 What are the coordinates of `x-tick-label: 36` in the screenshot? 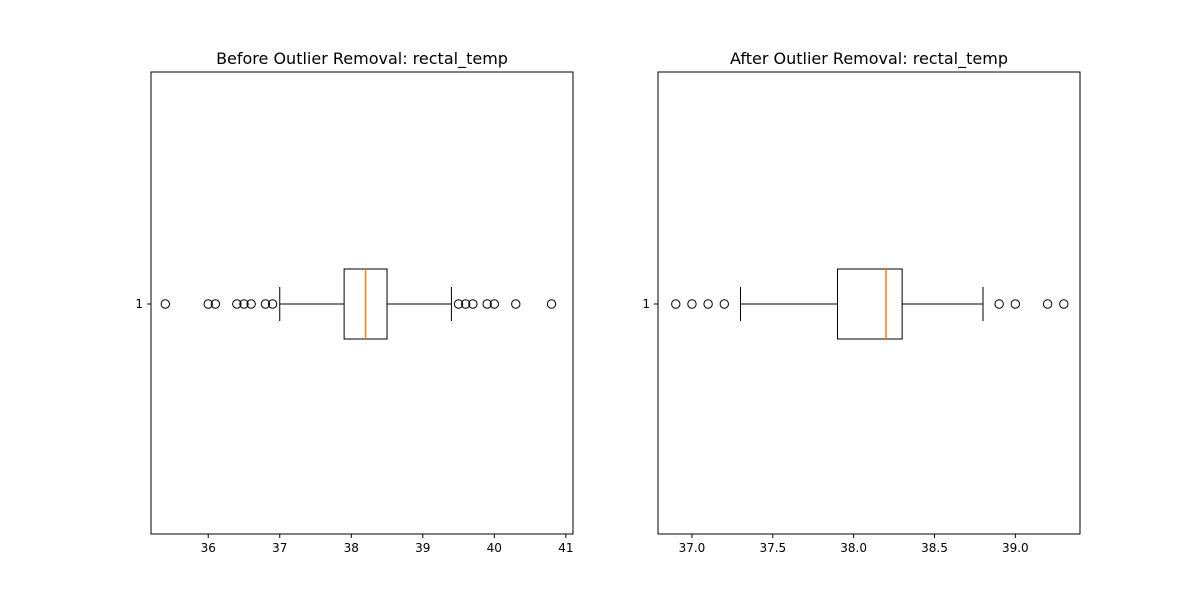 It's located at (208, 548).